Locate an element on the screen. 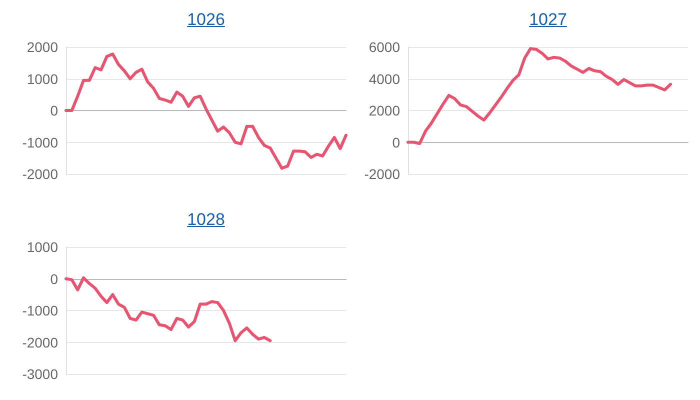 The width and height of the screenshot is (700, 400). chart-title: 1026 is located at coordinates (206, 20).